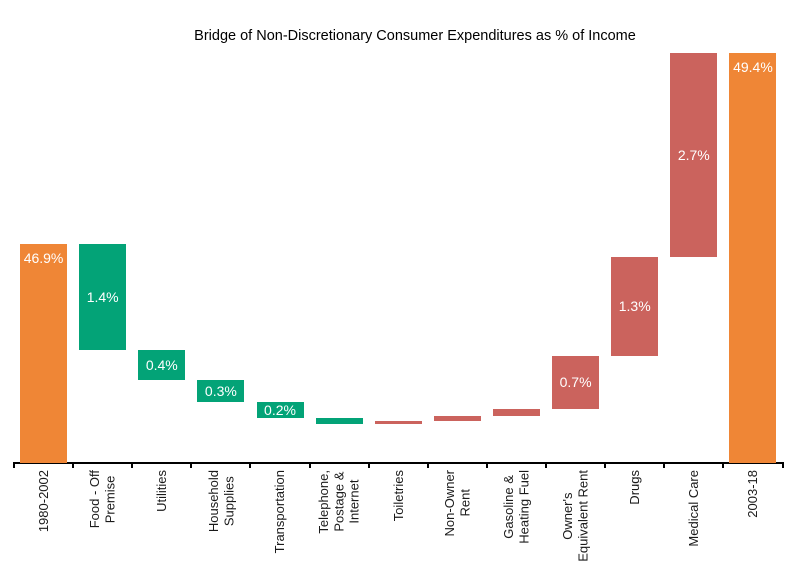 The image size is (800, 581). I want to click on x-tick-label-owner-s-equivalent-rent: Owner's Equivalent Rent, so click(575, 516).